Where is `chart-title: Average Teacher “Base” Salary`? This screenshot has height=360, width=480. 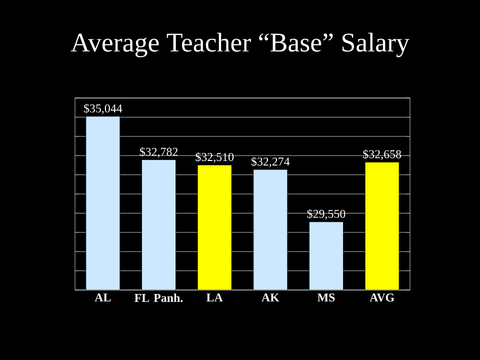 chart-title: Average Teacher “Base” Salary is located at coordinates (240, 45).